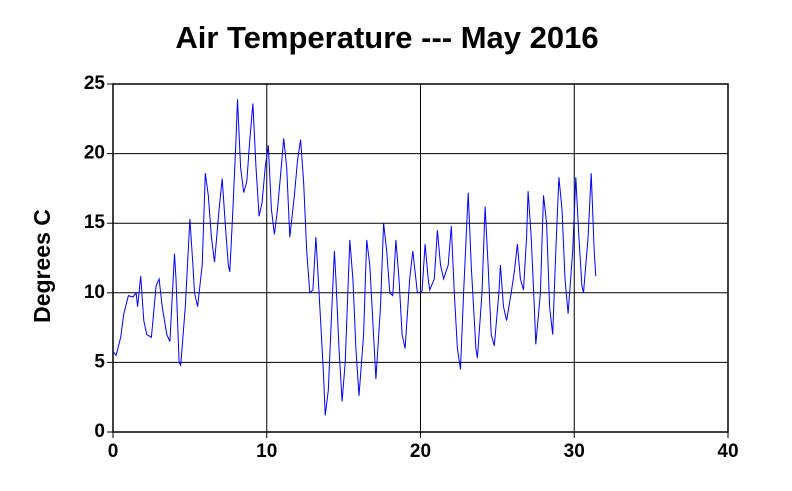  What do you see at coordinates (727, 451) in the screenshot?
I see `x-tick-label: 40` at bounding box center [727, 451].